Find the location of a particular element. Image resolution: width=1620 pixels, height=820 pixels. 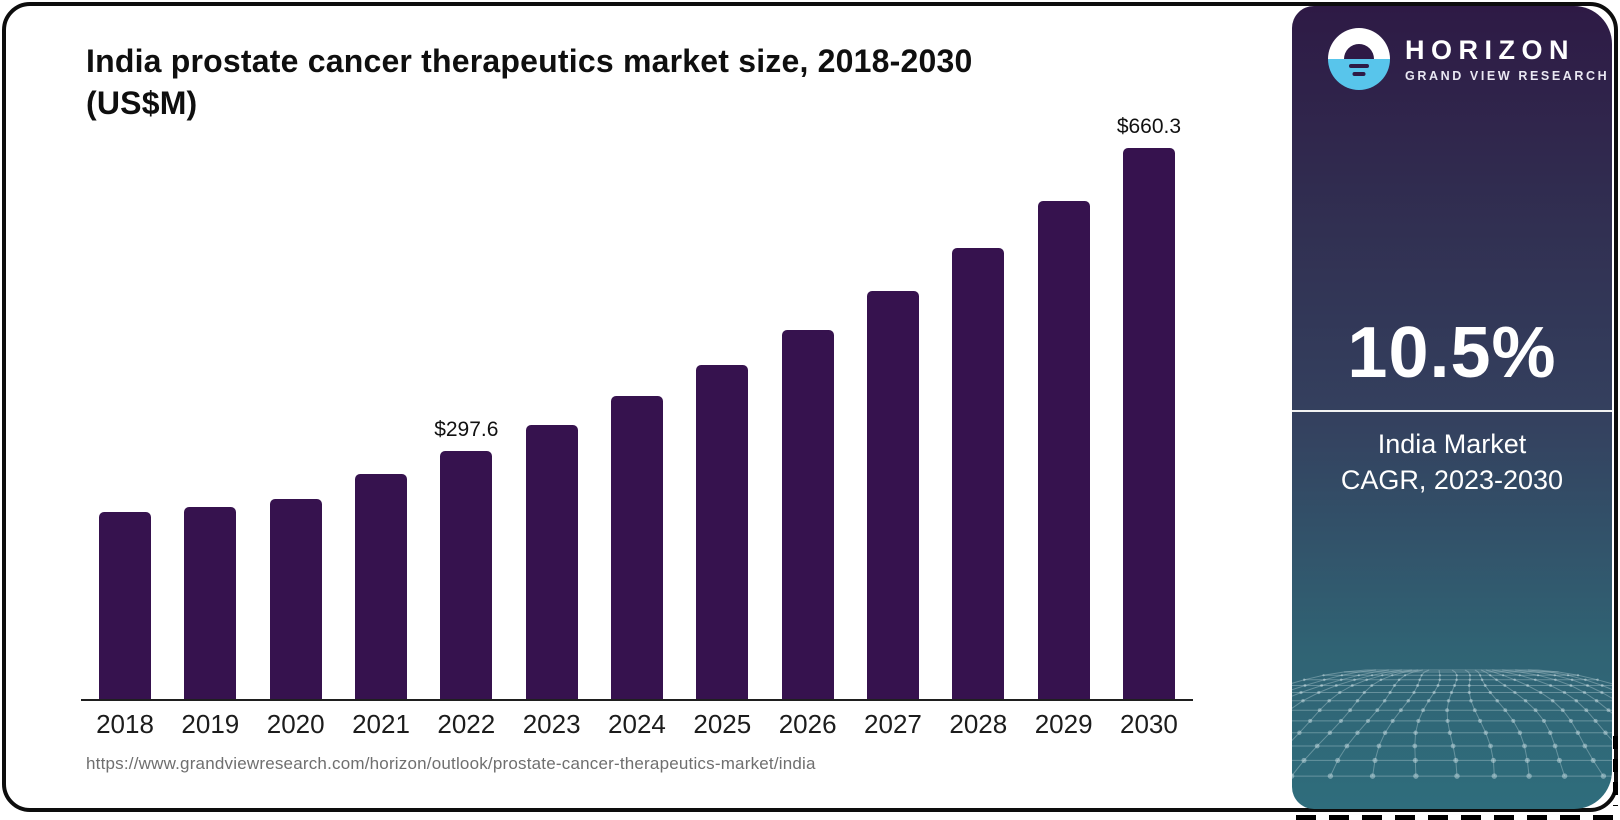

horizon-logo: HORIZON GRAND VIEW RESEARCH is located at coordinates (1468, 59).